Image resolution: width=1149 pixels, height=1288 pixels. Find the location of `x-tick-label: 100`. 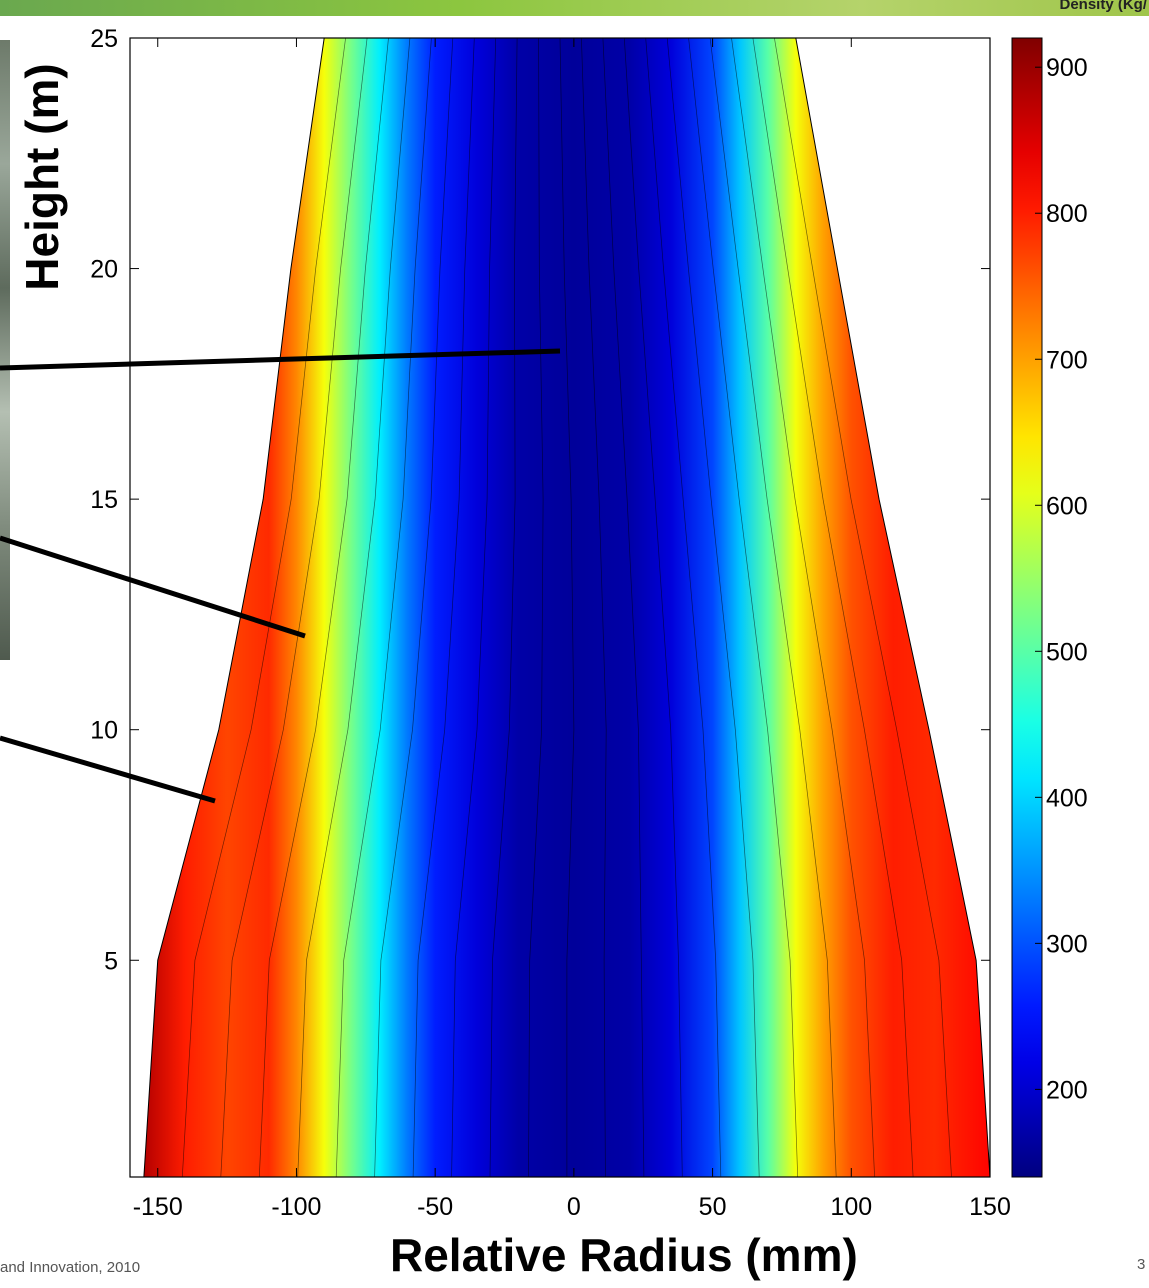

x-tick-label: 100 is located at coordinates (851, 1204).